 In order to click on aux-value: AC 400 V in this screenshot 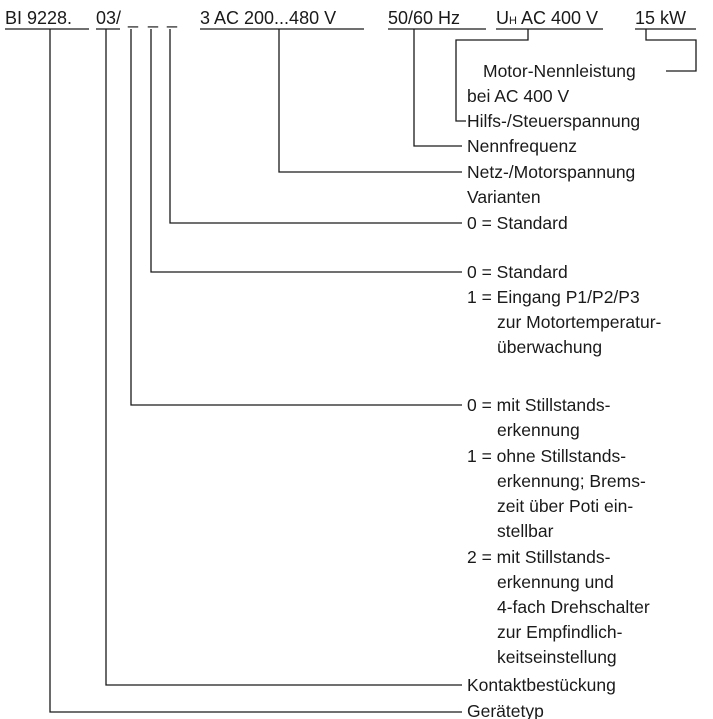, I will do `click(559, 18)`.